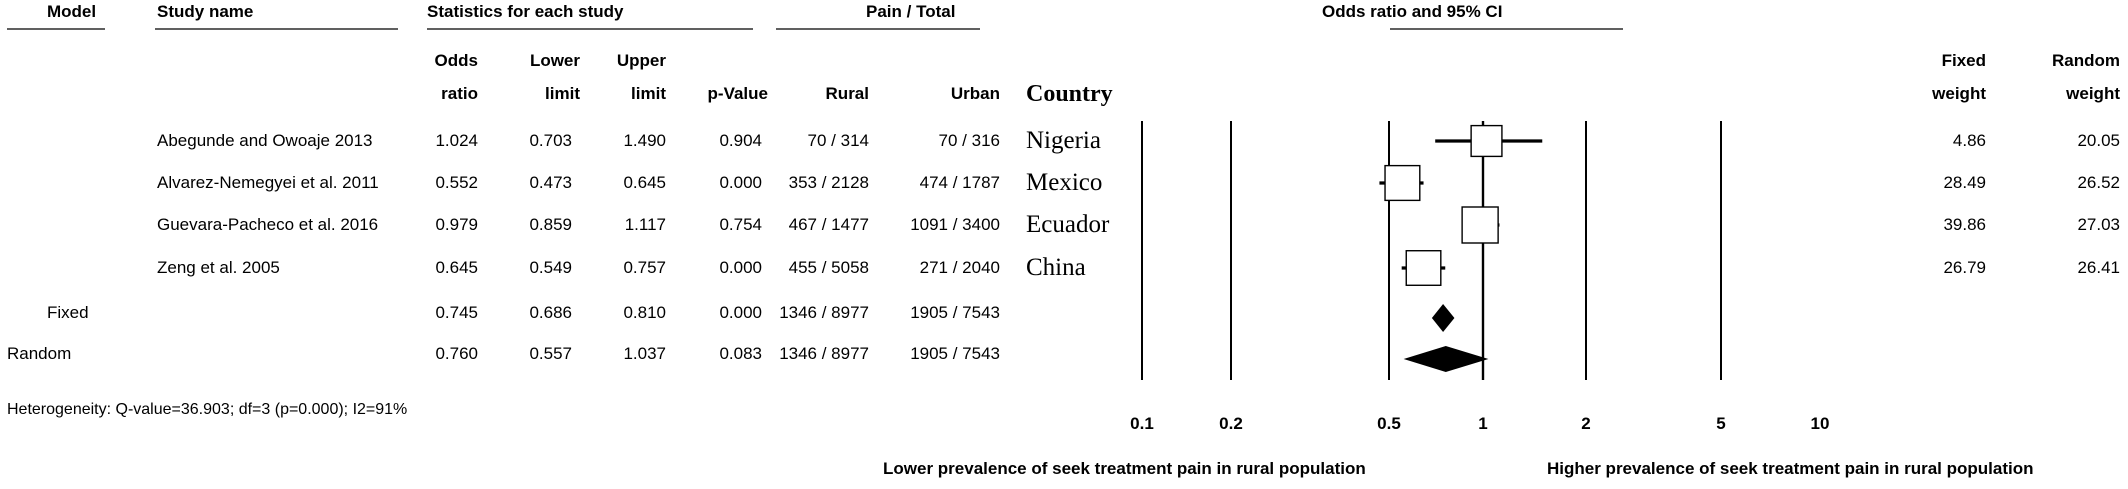 This screenshot has width=2128, height=489. Describe the element at coordinates (955, 224) in the screenshot. I see `urban-value: 1091 / 3400` at that location.